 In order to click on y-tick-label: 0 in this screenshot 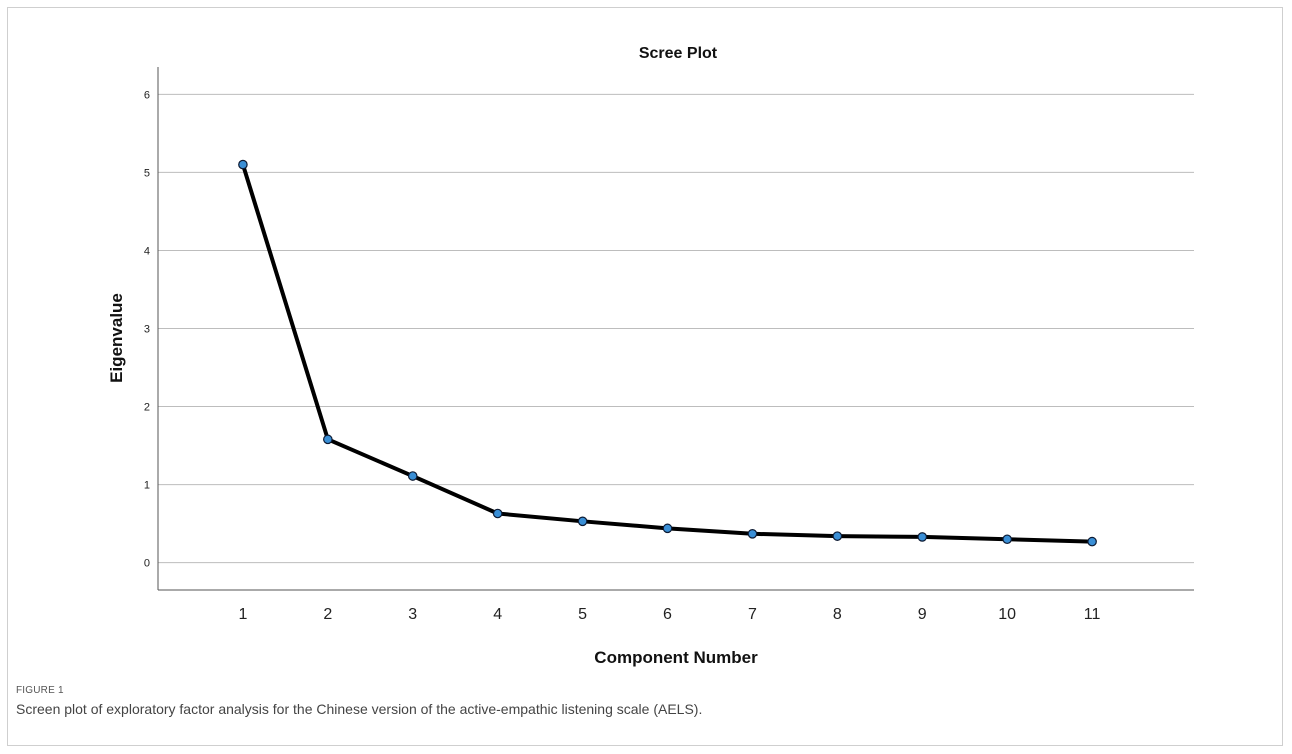, I will do `click(147, 564)`.